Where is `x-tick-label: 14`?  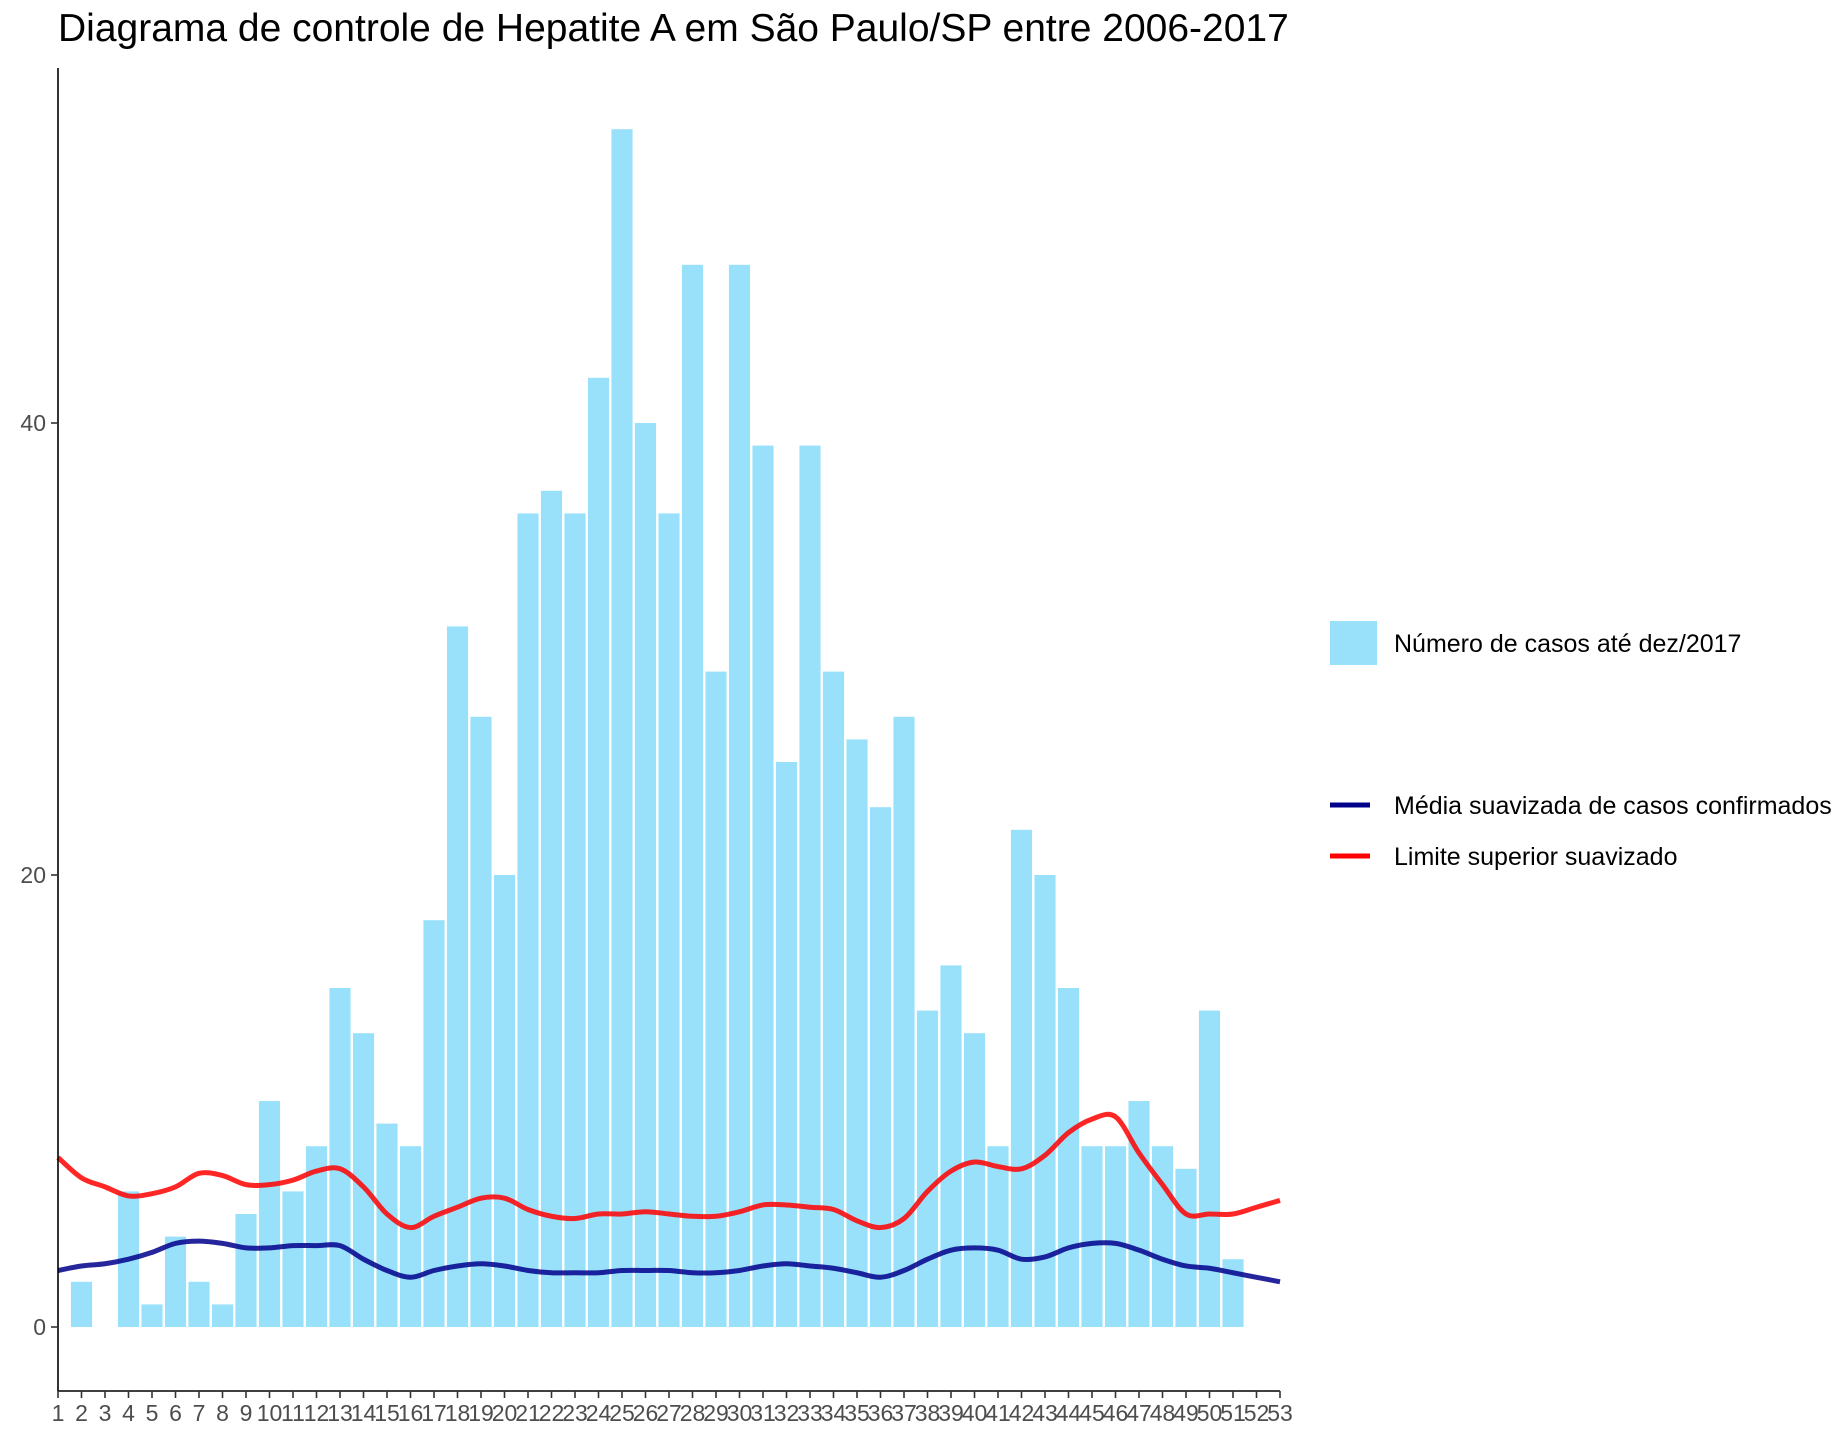 x-tick-label: 14 is located at coordinates (364, 1413).